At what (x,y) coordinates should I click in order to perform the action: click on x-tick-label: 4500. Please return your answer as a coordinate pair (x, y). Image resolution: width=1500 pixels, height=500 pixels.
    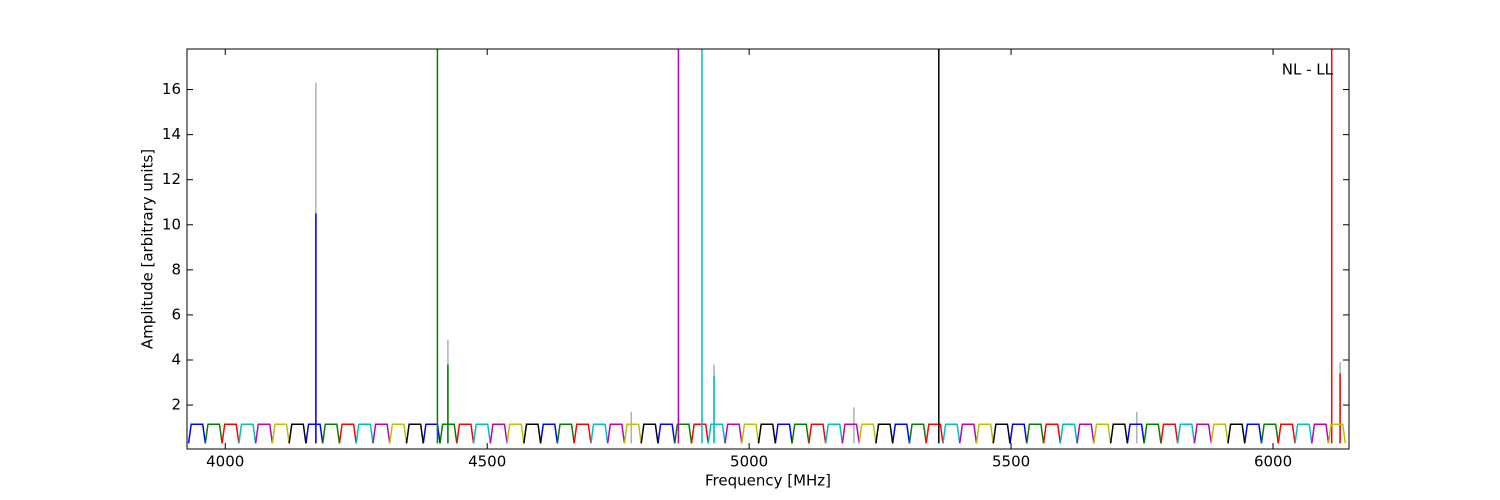
    Looking at the image, I should click on (487, 462).